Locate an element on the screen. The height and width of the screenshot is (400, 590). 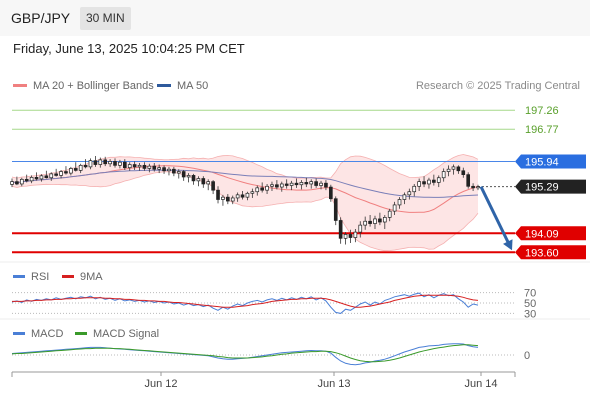
legend-ma20-bollinger: MA 20 + Bollinger Bands is located at coordinates (83, 86).